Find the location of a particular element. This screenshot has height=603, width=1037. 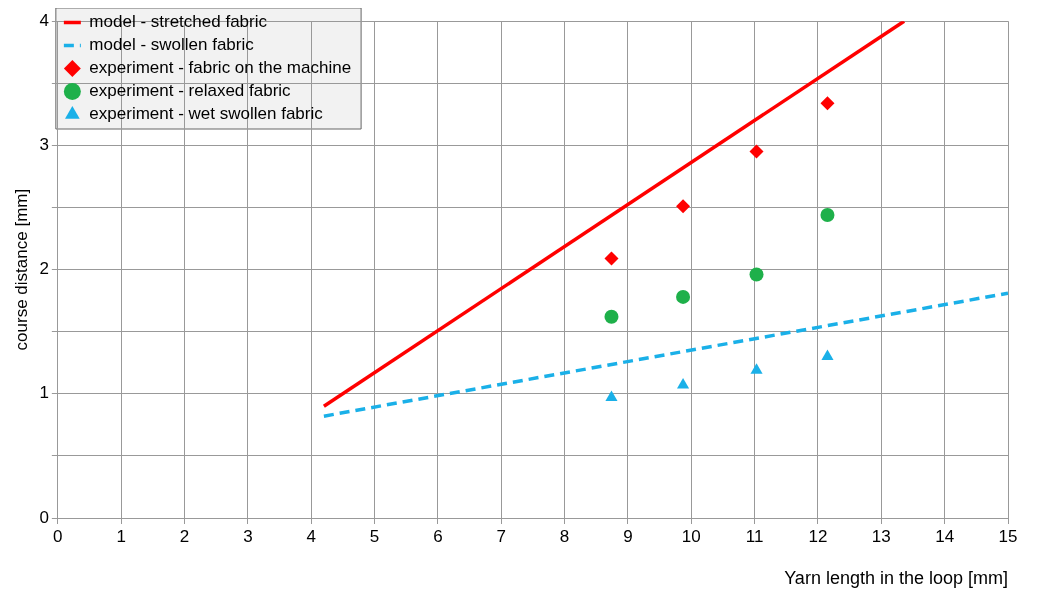

x-tick-label: 9 is located at coordinates (628, 536).